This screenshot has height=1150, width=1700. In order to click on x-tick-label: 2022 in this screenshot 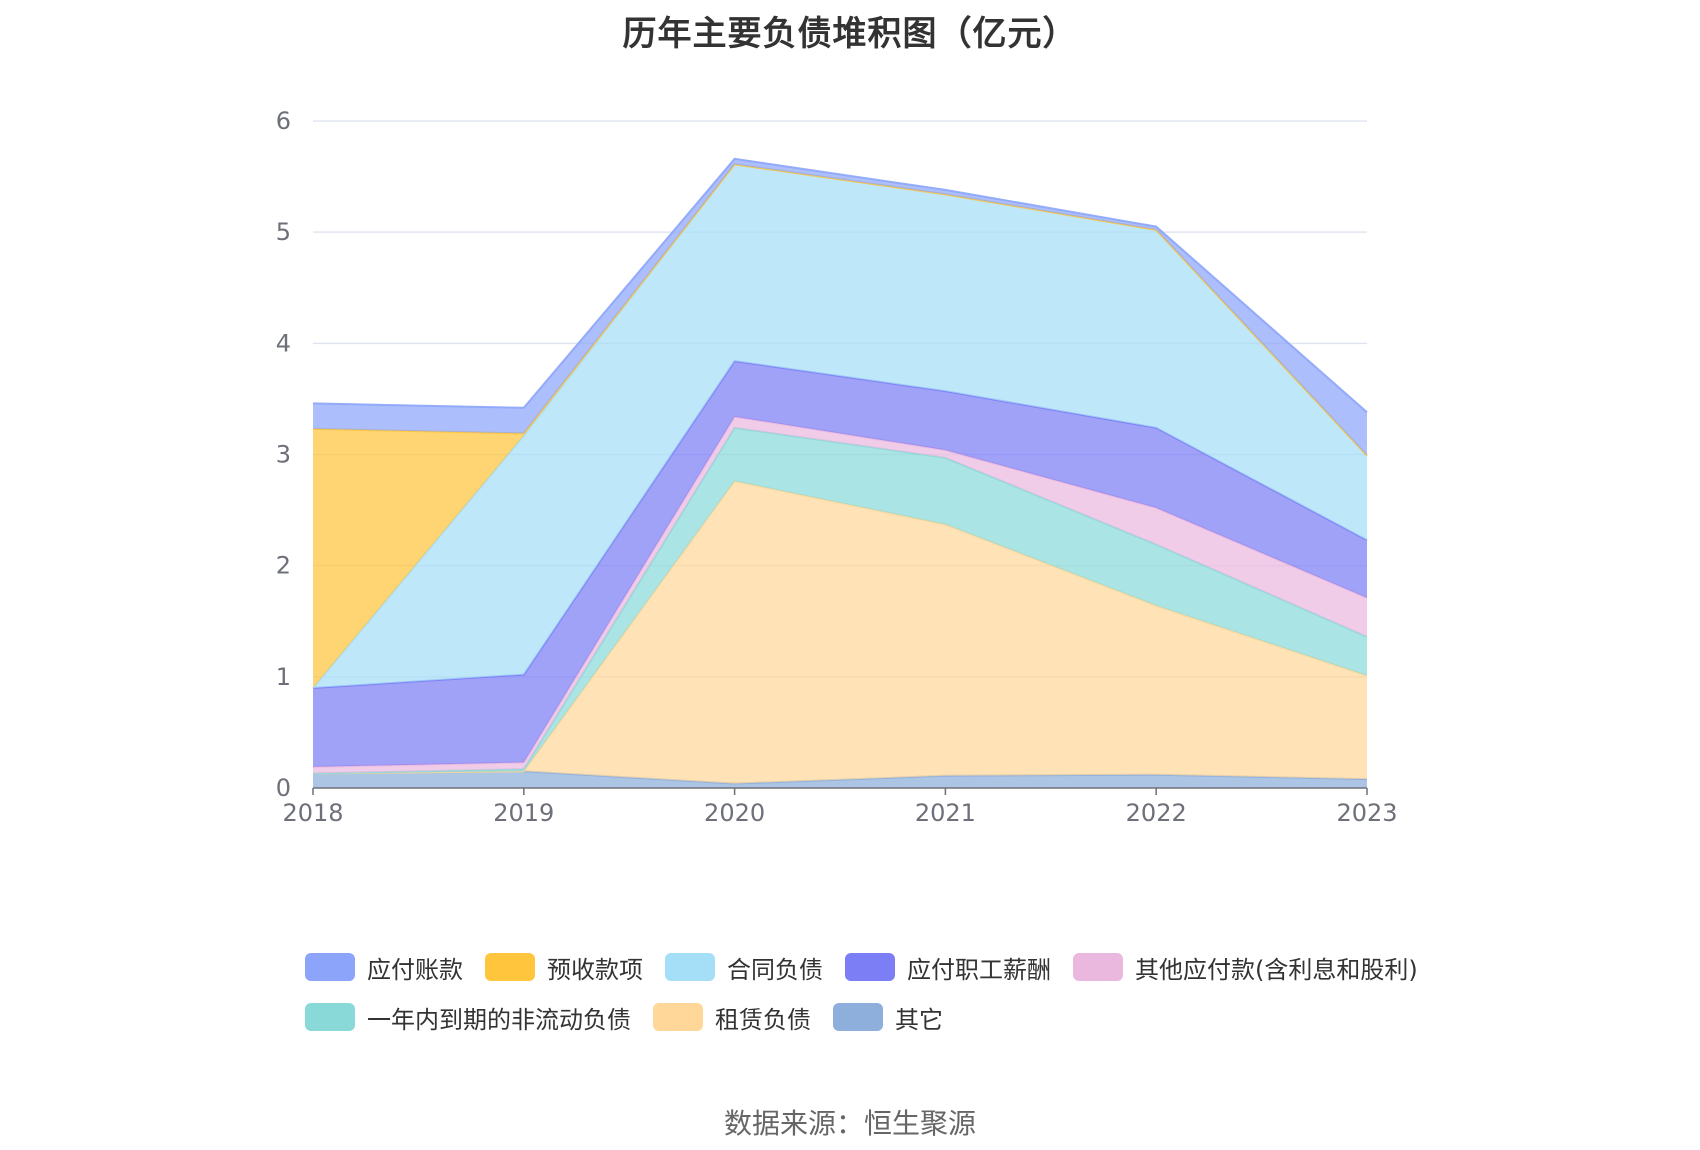, I will do `click(1156, 813)`.